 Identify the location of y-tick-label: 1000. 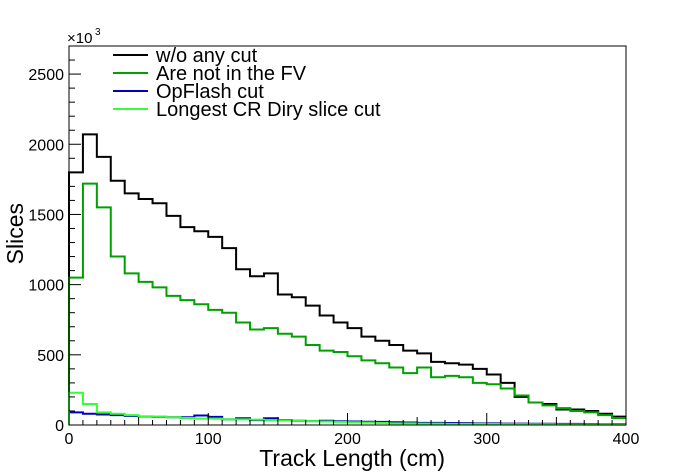
(46, 286).